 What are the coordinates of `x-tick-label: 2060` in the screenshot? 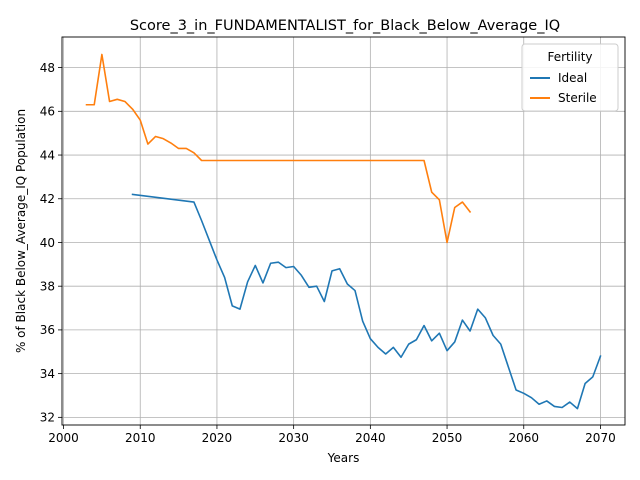 It's located at (523, 438).